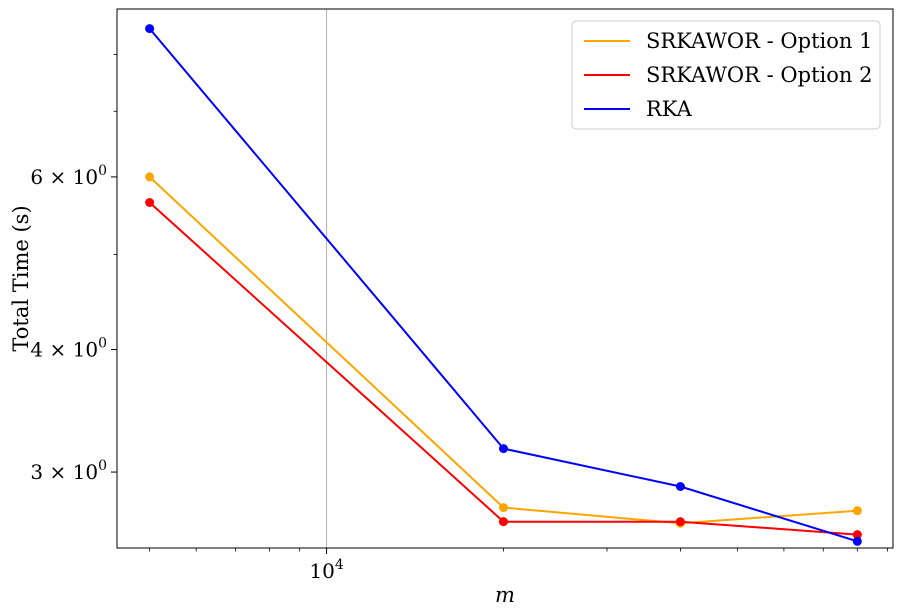 The image size is (902, 616). I want to click on legend-label: RKA, so click(669, 109).